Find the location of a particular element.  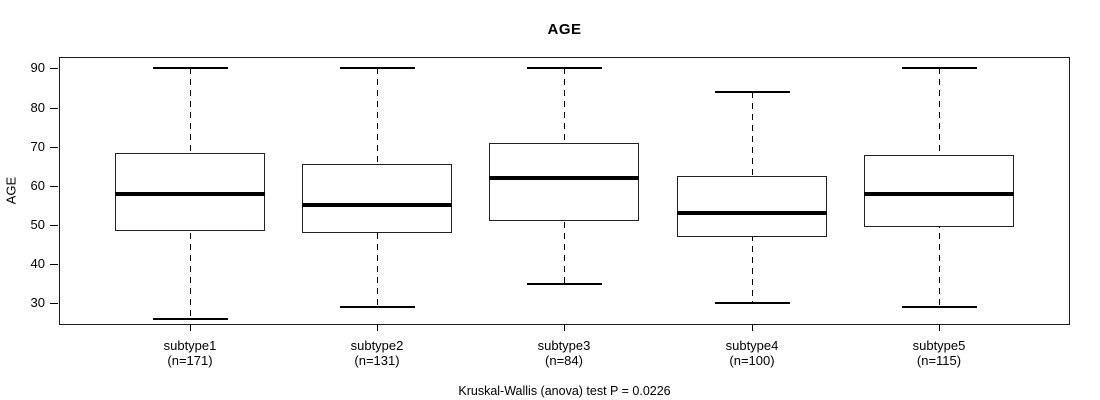

x-axis-n-label: (n=171) is located at coordinates (190, 360).